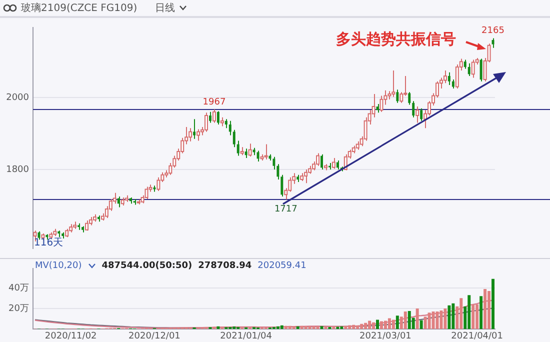 The width and height of the screenshot is (550, 342). Describe the element at coordinates (165, 8) in the screenshot. I see `chart-subtitle: 日线` at that location.